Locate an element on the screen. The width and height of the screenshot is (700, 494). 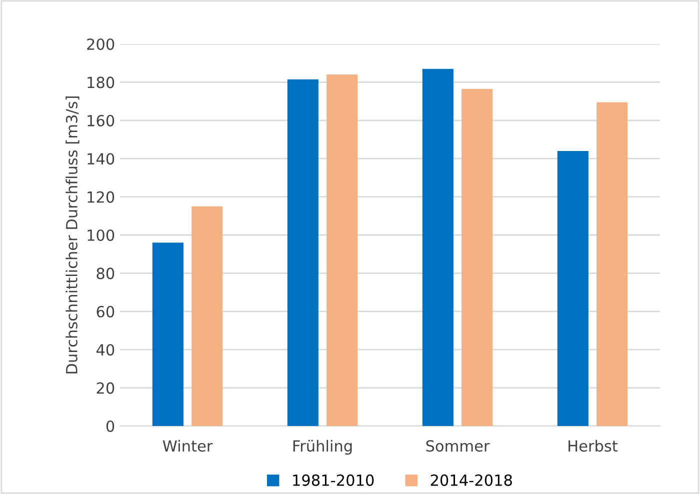
legend-label: 1981-2010 is located at coordinates (333, 480).